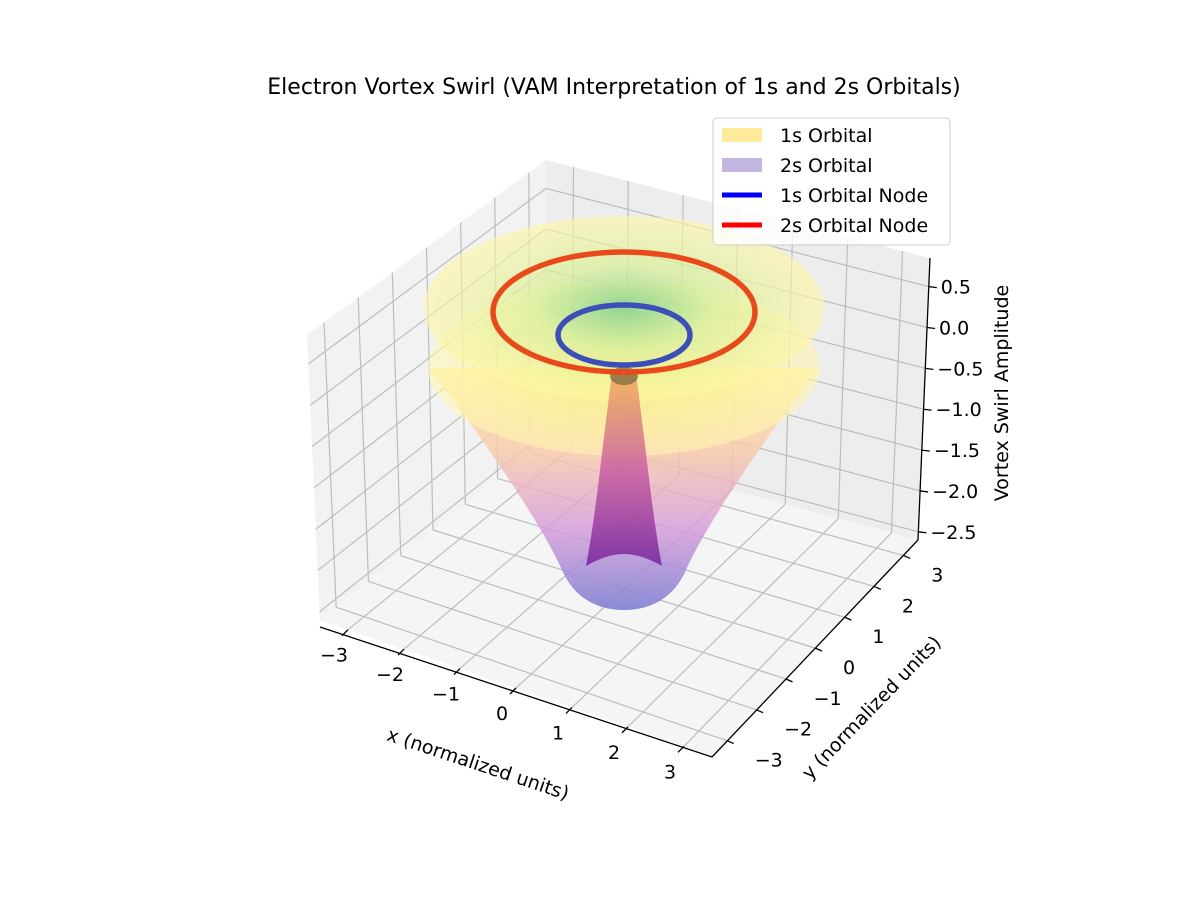 The height and width of the screenshot is (900, 1200). I want to click on z-axis-line, so click(924, 399).